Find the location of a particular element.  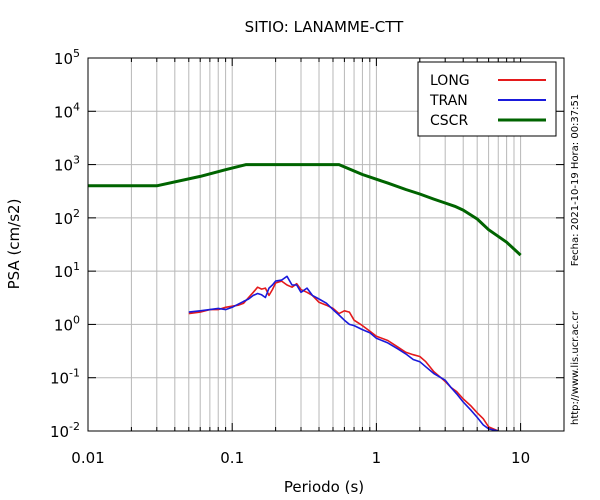

y-tick-label: 10⁻¹ is located at coordinates (65, 377).